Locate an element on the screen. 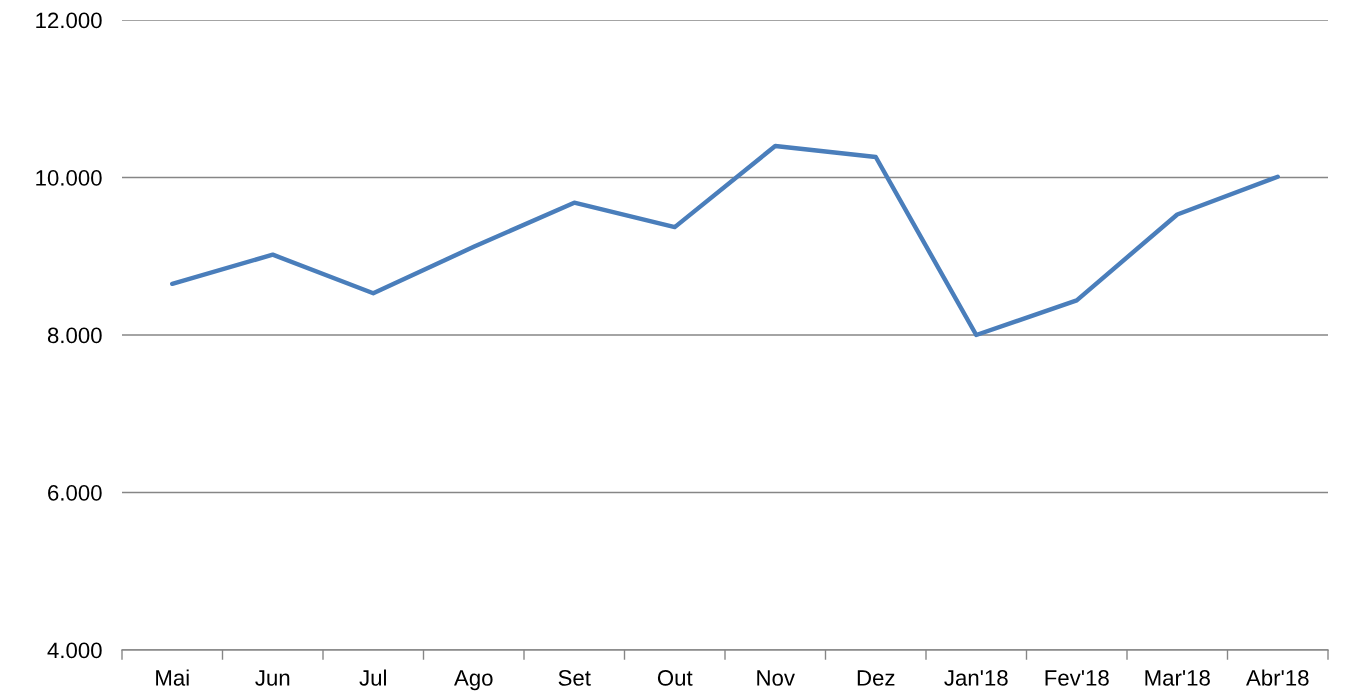 This screenshot has height=700, width=1350. y-tick-label: 8.000 is located at coordinates (74, 335).